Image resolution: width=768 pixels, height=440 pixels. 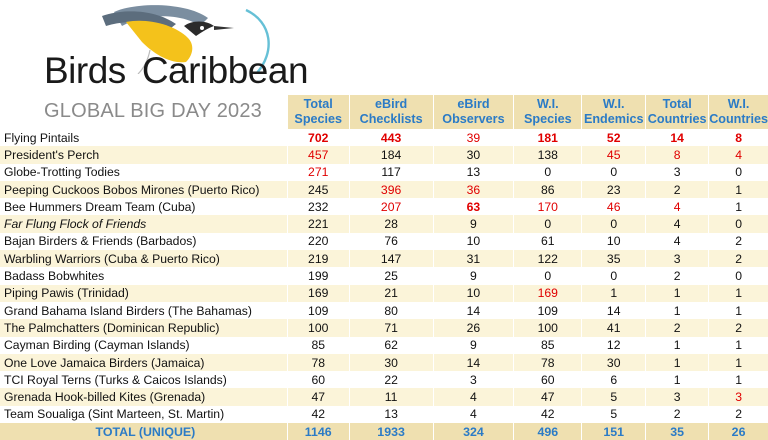 What do you see at coordinates (384, 224) in the screenshot?
I see `table-row: Far Flung Flock of Friends 221 28 9 0 0 4 0` at bounding box center [384, 224].